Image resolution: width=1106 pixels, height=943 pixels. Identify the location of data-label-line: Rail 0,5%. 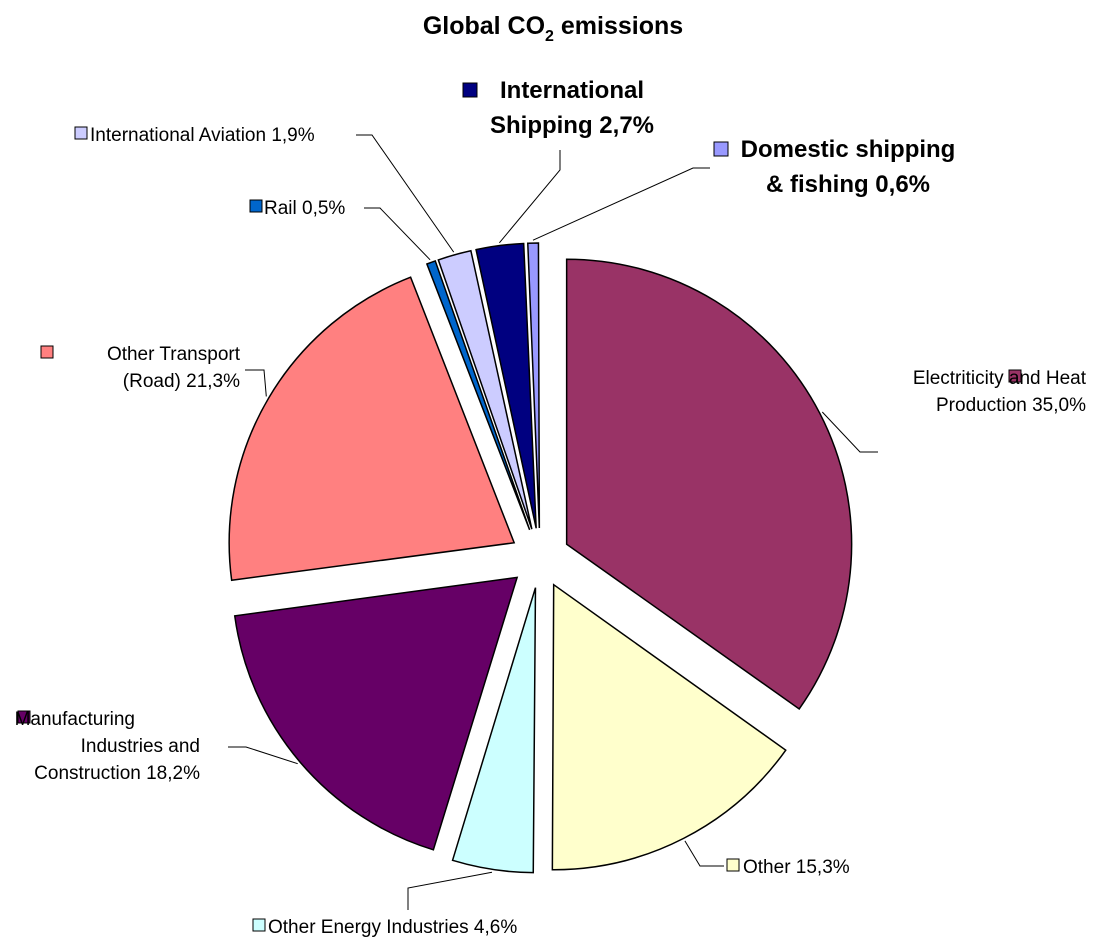
(304, 208).